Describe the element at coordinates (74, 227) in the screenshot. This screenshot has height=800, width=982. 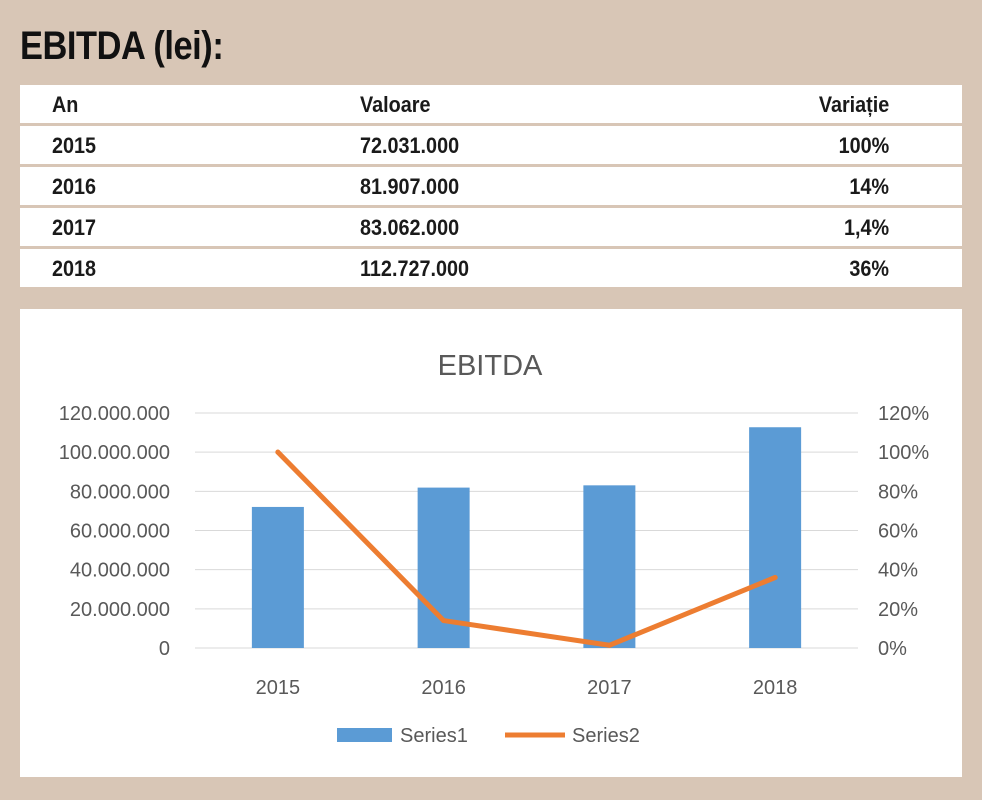
I see `cell-year: 2017` at that location.